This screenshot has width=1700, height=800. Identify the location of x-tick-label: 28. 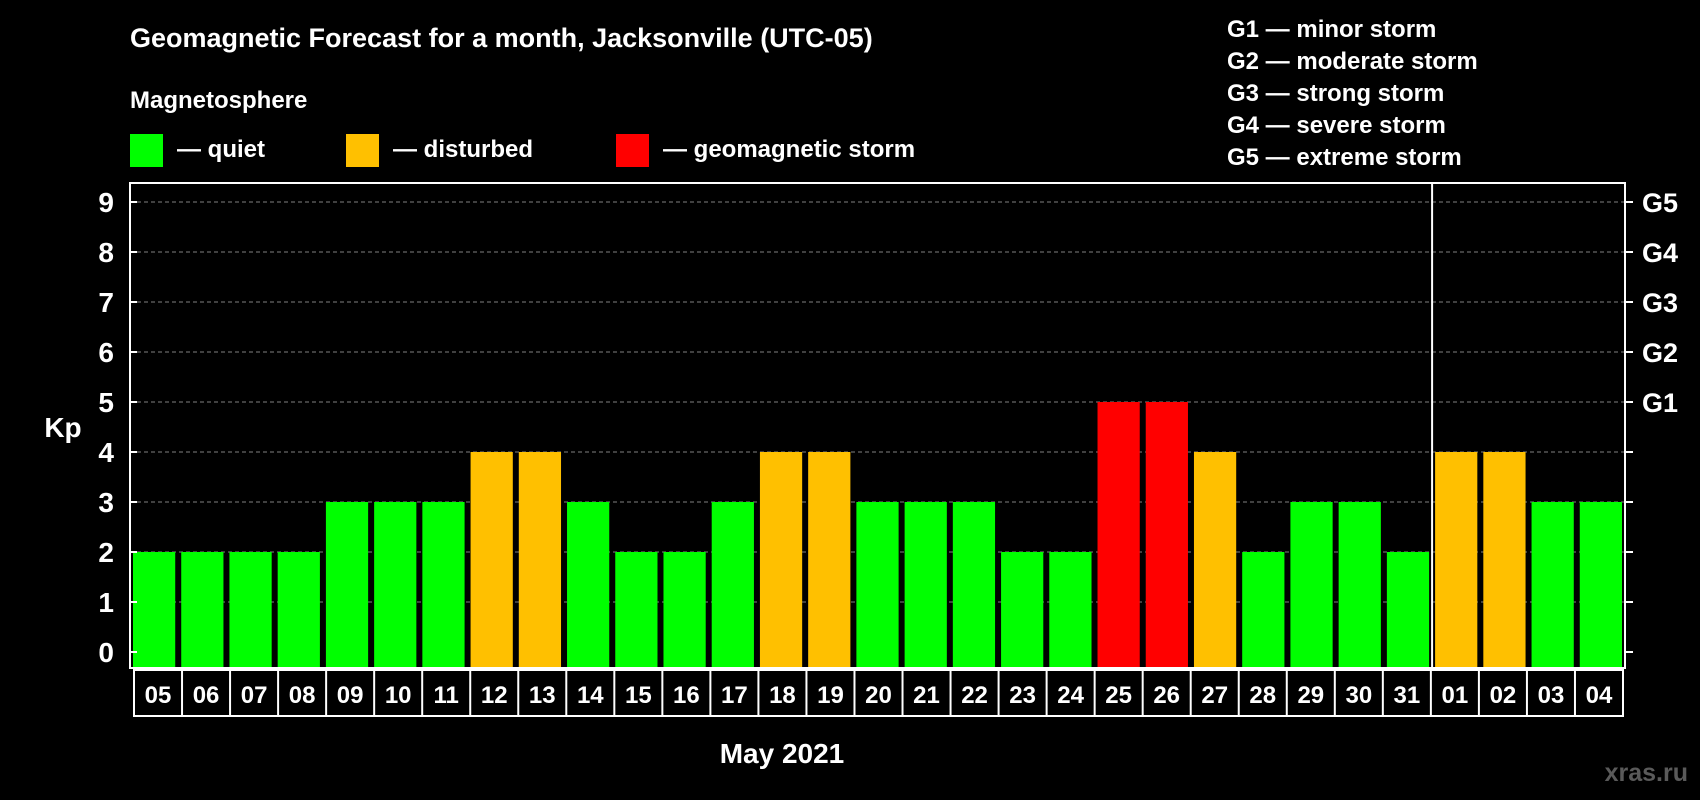
(1262, 695).